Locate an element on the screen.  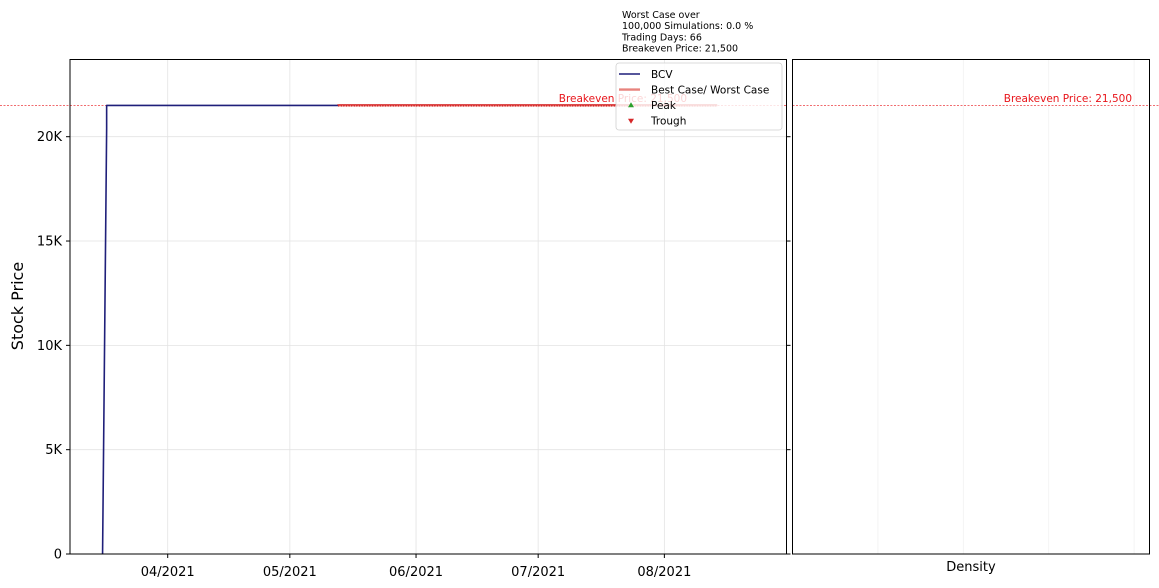
legend-label: Trough is located at coordinates (668, 122).